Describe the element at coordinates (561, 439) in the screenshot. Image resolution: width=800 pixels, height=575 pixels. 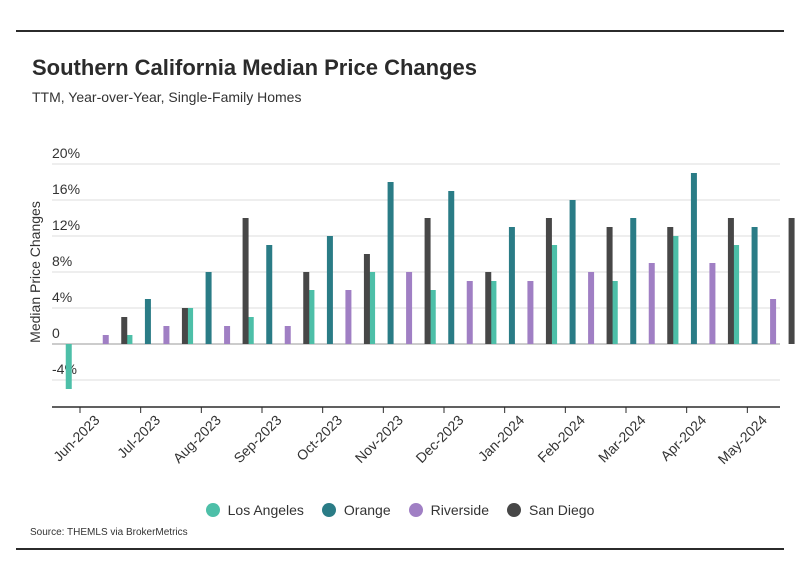
I see `x-tick-label: Feb-2024` at that location.